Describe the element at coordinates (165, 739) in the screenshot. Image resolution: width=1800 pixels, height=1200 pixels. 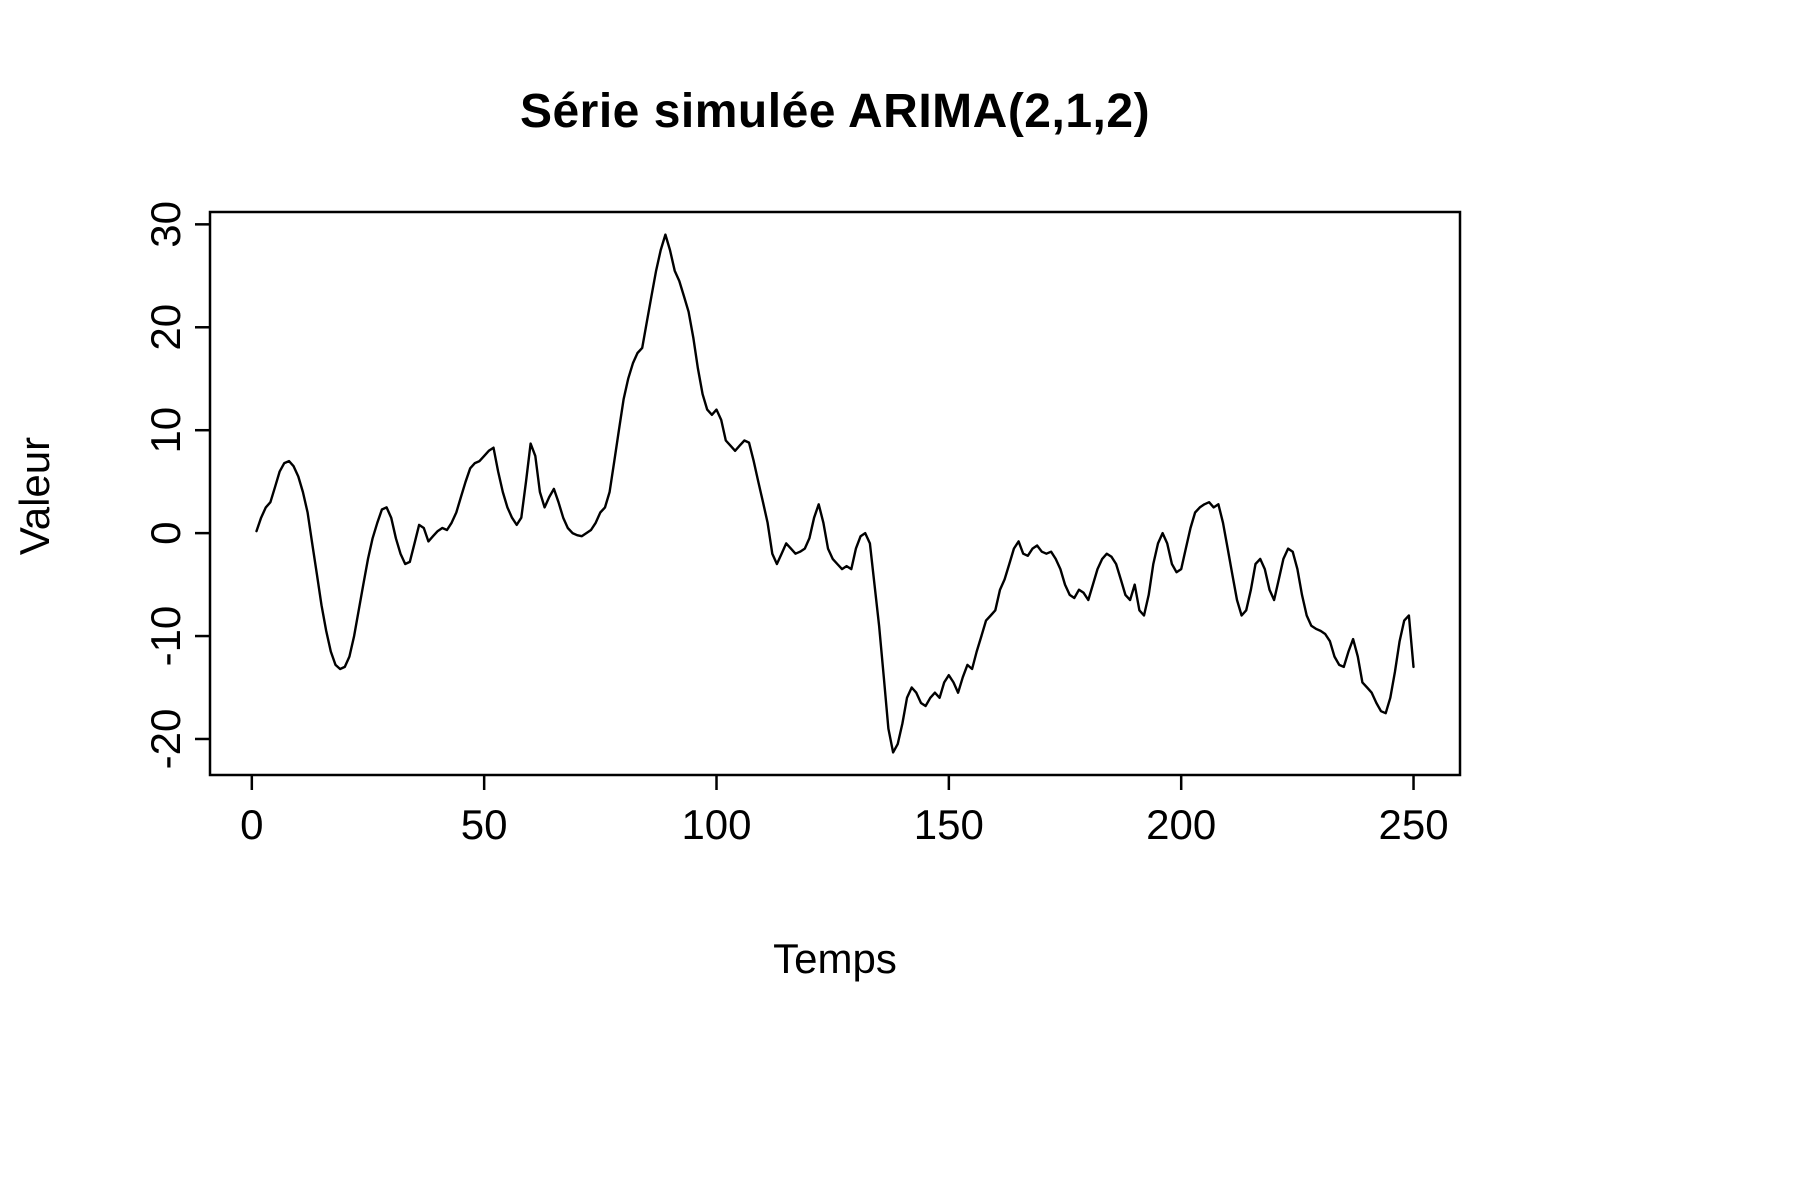
I see `y-tick-label: -20` at that location.